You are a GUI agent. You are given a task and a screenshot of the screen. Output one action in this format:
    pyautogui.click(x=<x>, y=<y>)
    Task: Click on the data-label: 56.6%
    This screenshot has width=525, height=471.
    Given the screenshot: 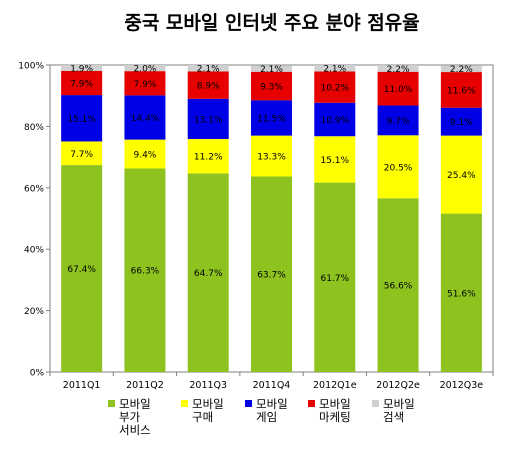 What is the action you would take?
    pyautogui.click(x=398, y=287)
    